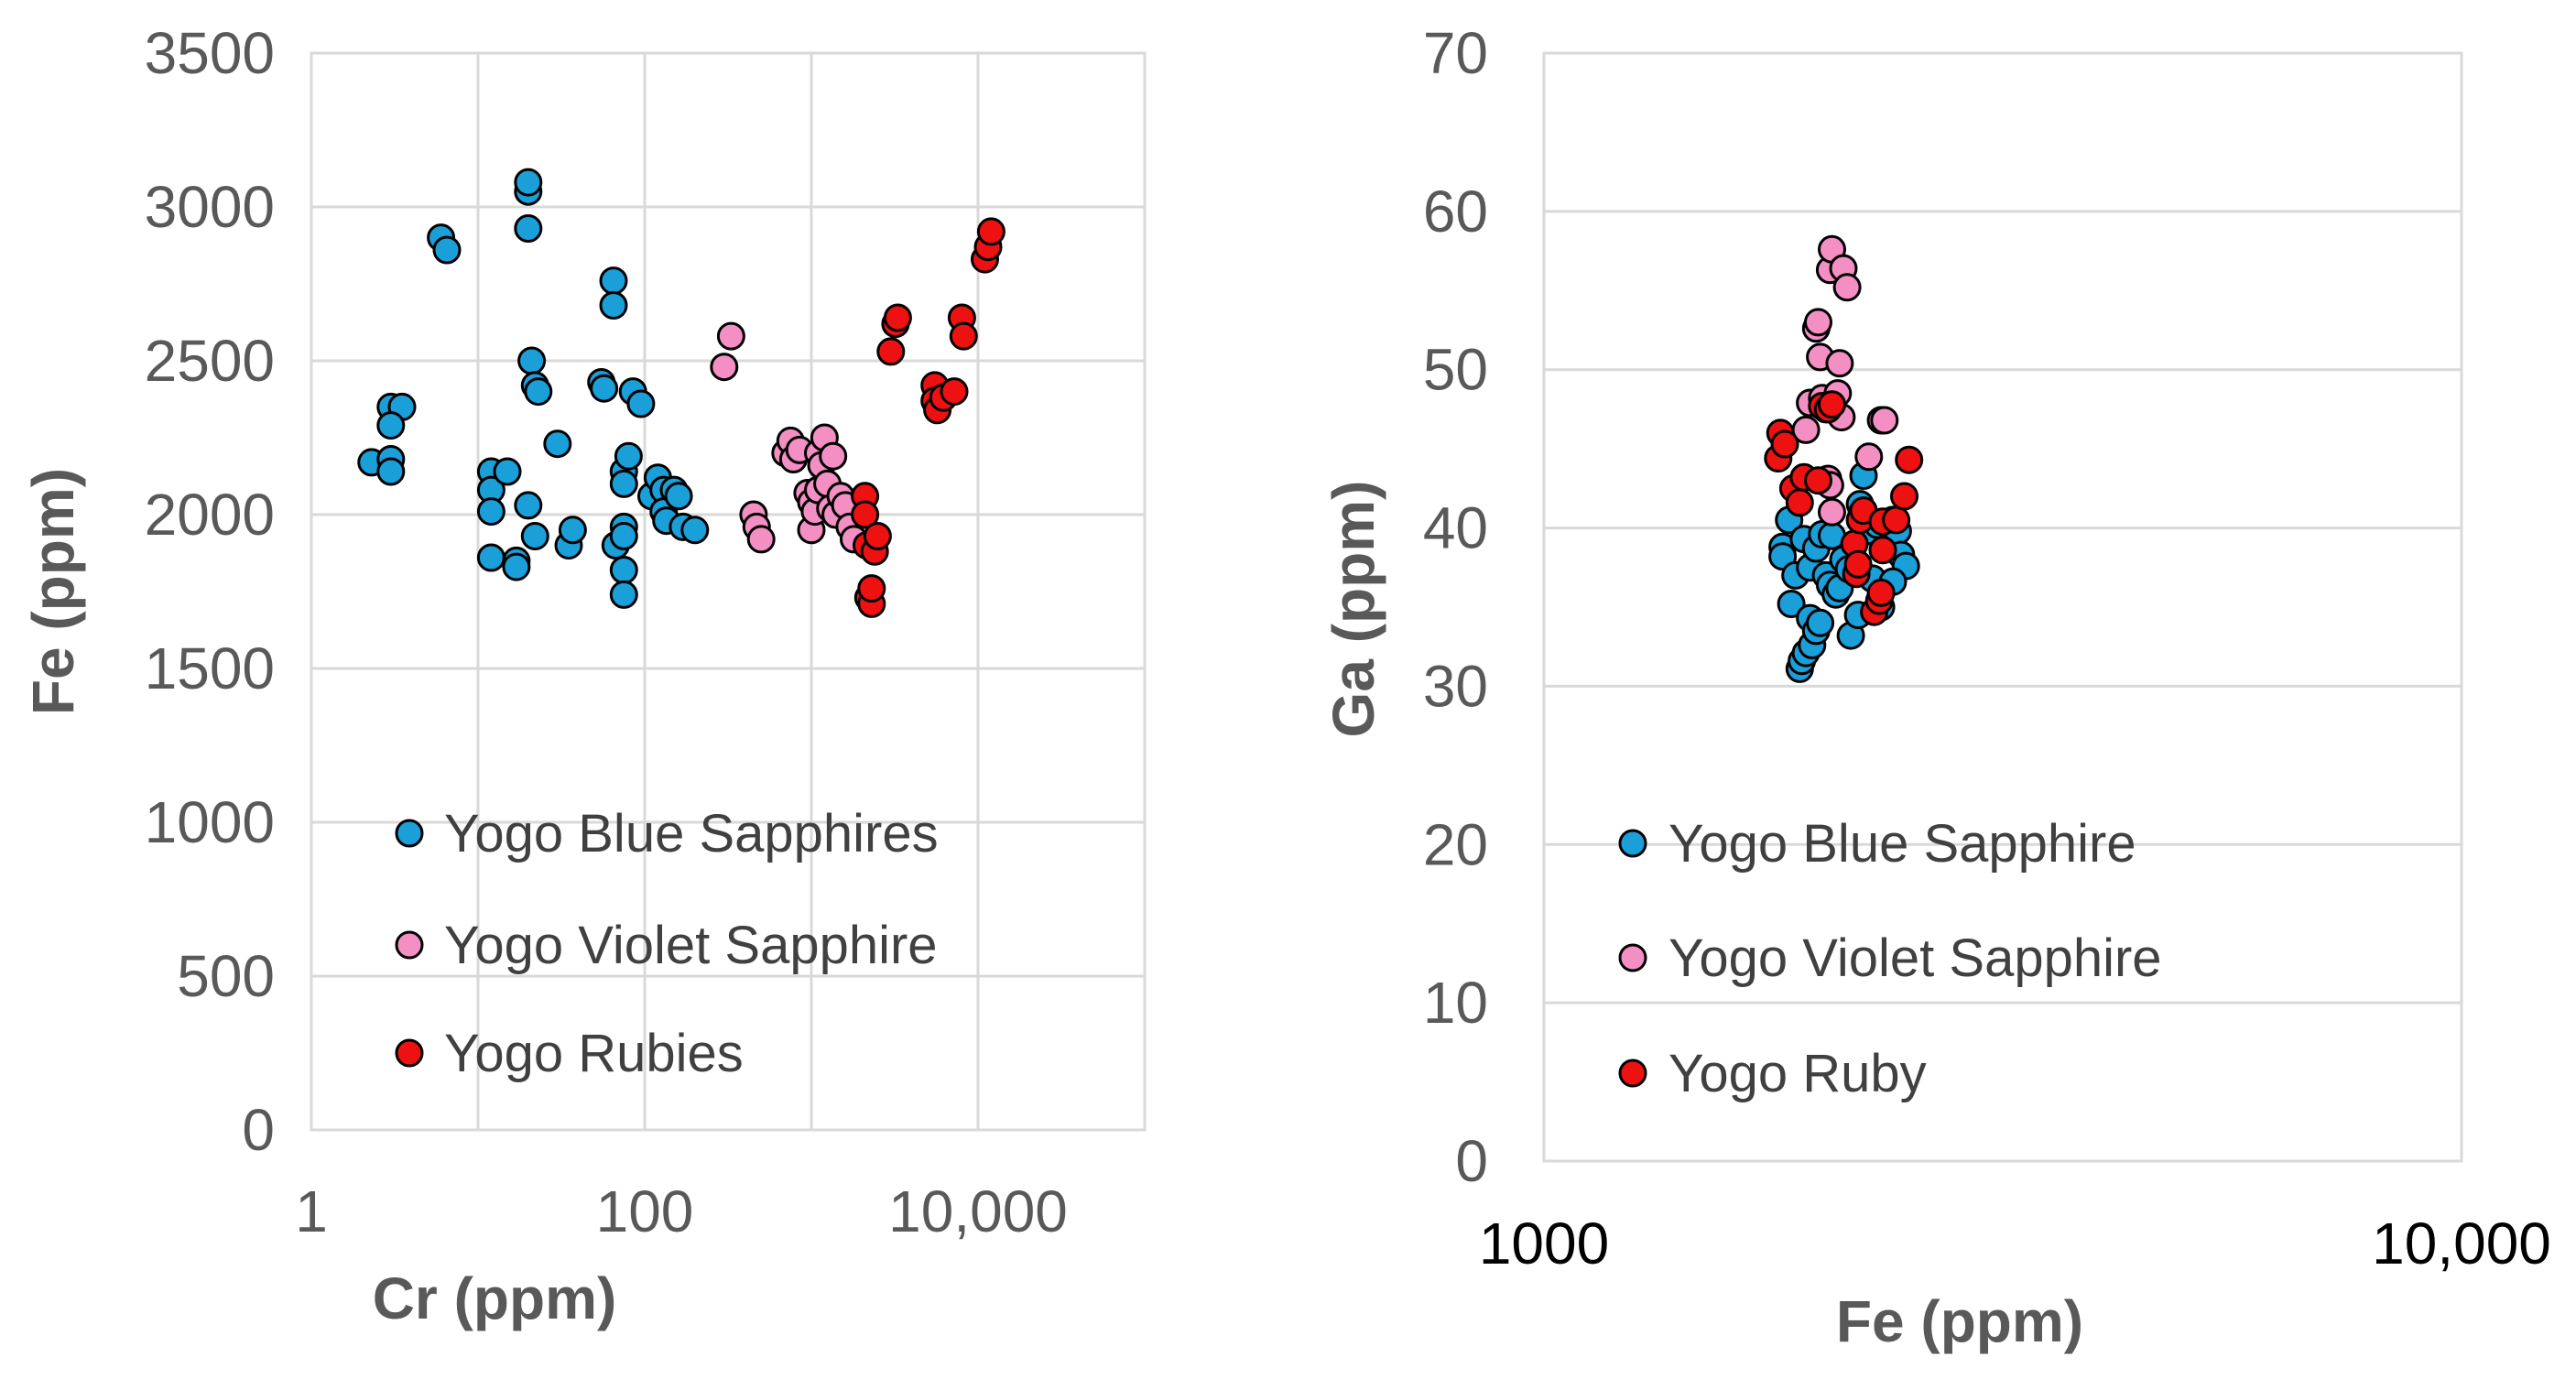 Image resolution: width=2576 pixels, height=1379 pixels. What do you see at coordinates (1455, 686) in the screenshot?
I see `y-tick-label: 30` at bounding box center [1455, 686].